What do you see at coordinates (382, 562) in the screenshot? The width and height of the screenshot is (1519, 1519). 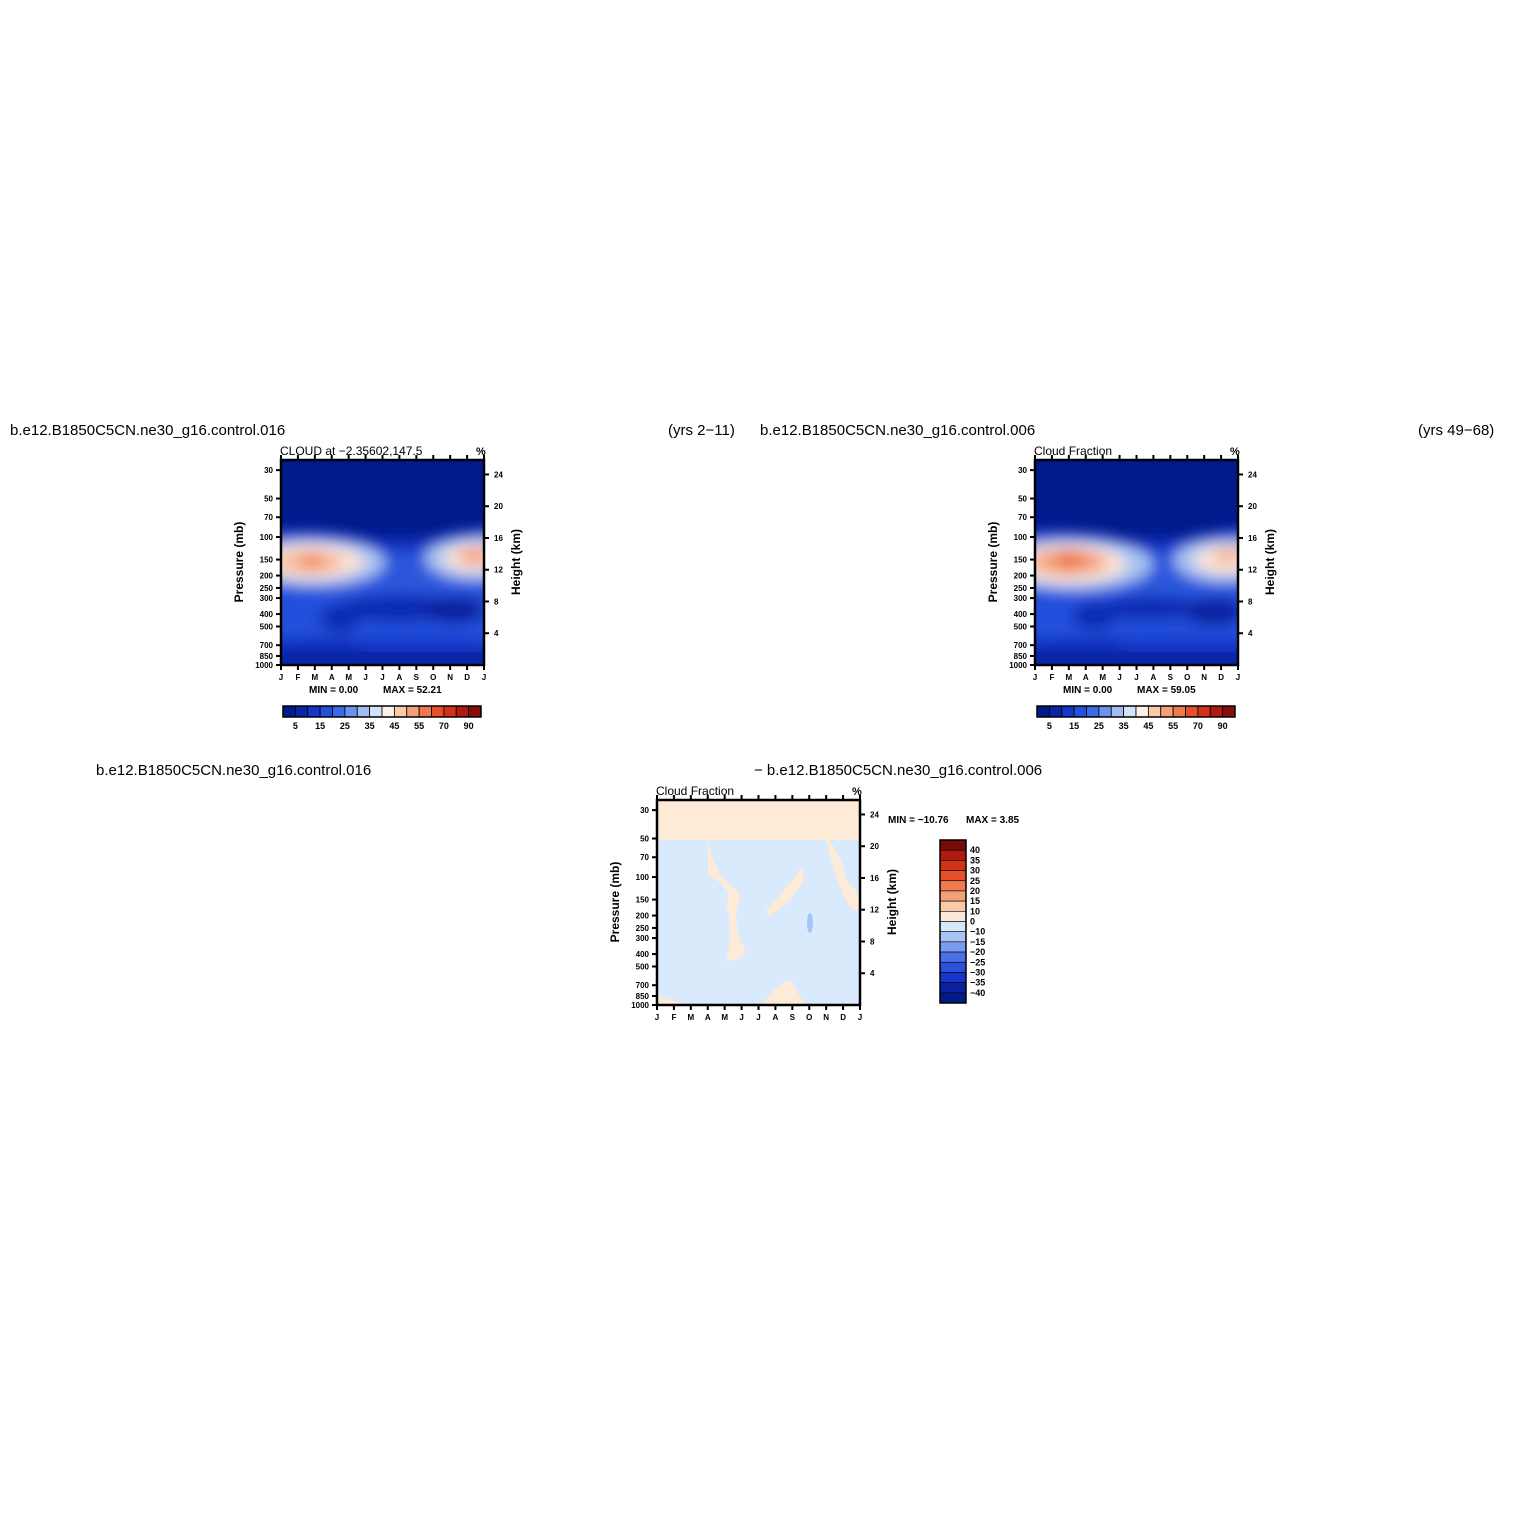 I see `cloud-field` at bounding box center [382, 562].